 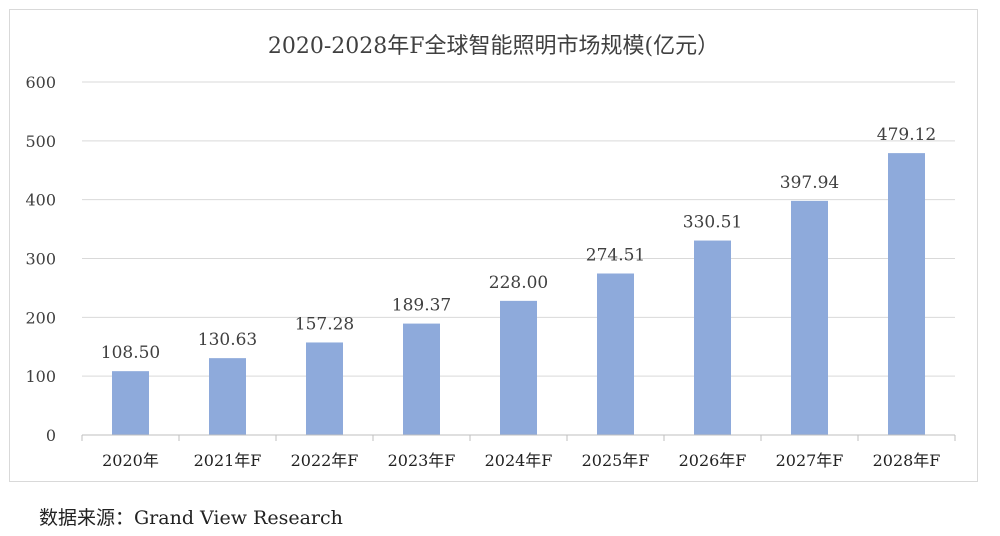 What do you see at coordinates (518, 283) in the screenshot?
I see `data-label: 228.00` at bounding box center [518, 283].